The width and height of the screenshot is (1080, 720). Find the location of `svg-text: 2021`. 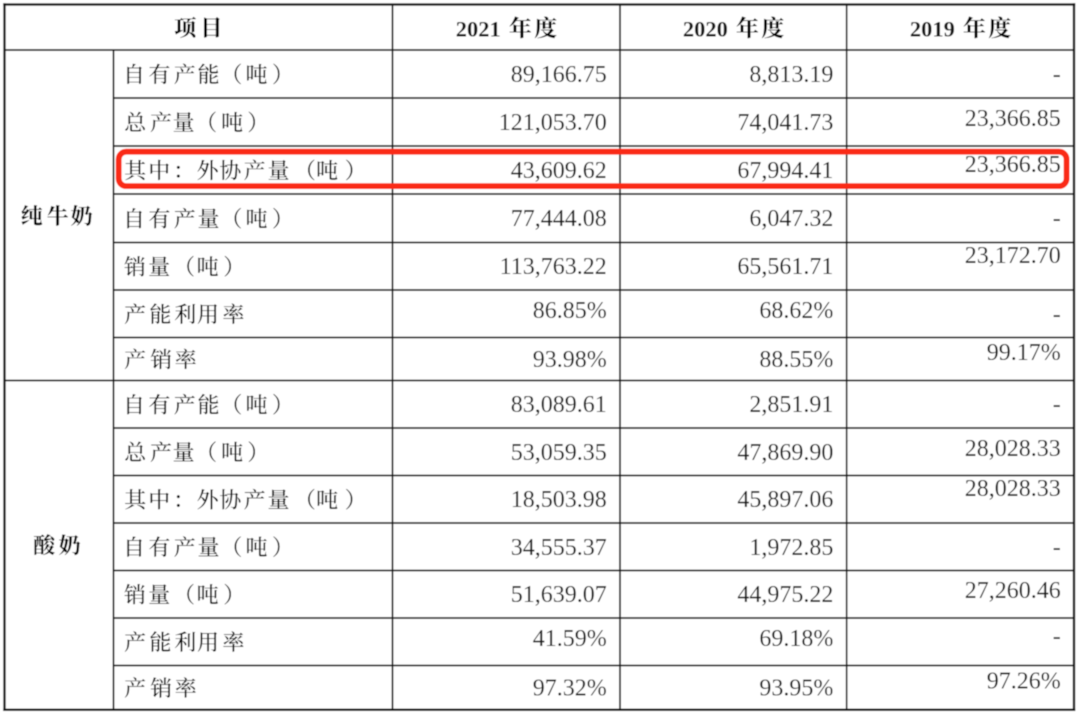

svg-text: 2021 is located at coordinates (478, 28).